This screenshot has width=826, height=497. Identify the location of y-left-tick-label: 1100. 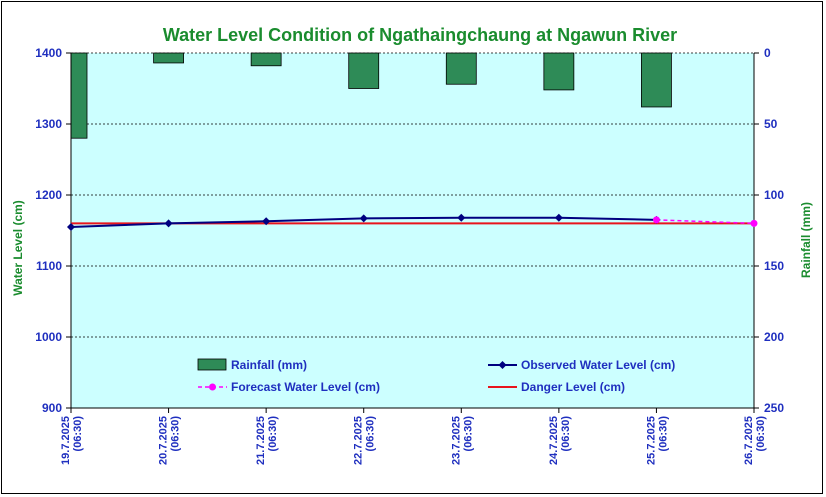
(49, 266).